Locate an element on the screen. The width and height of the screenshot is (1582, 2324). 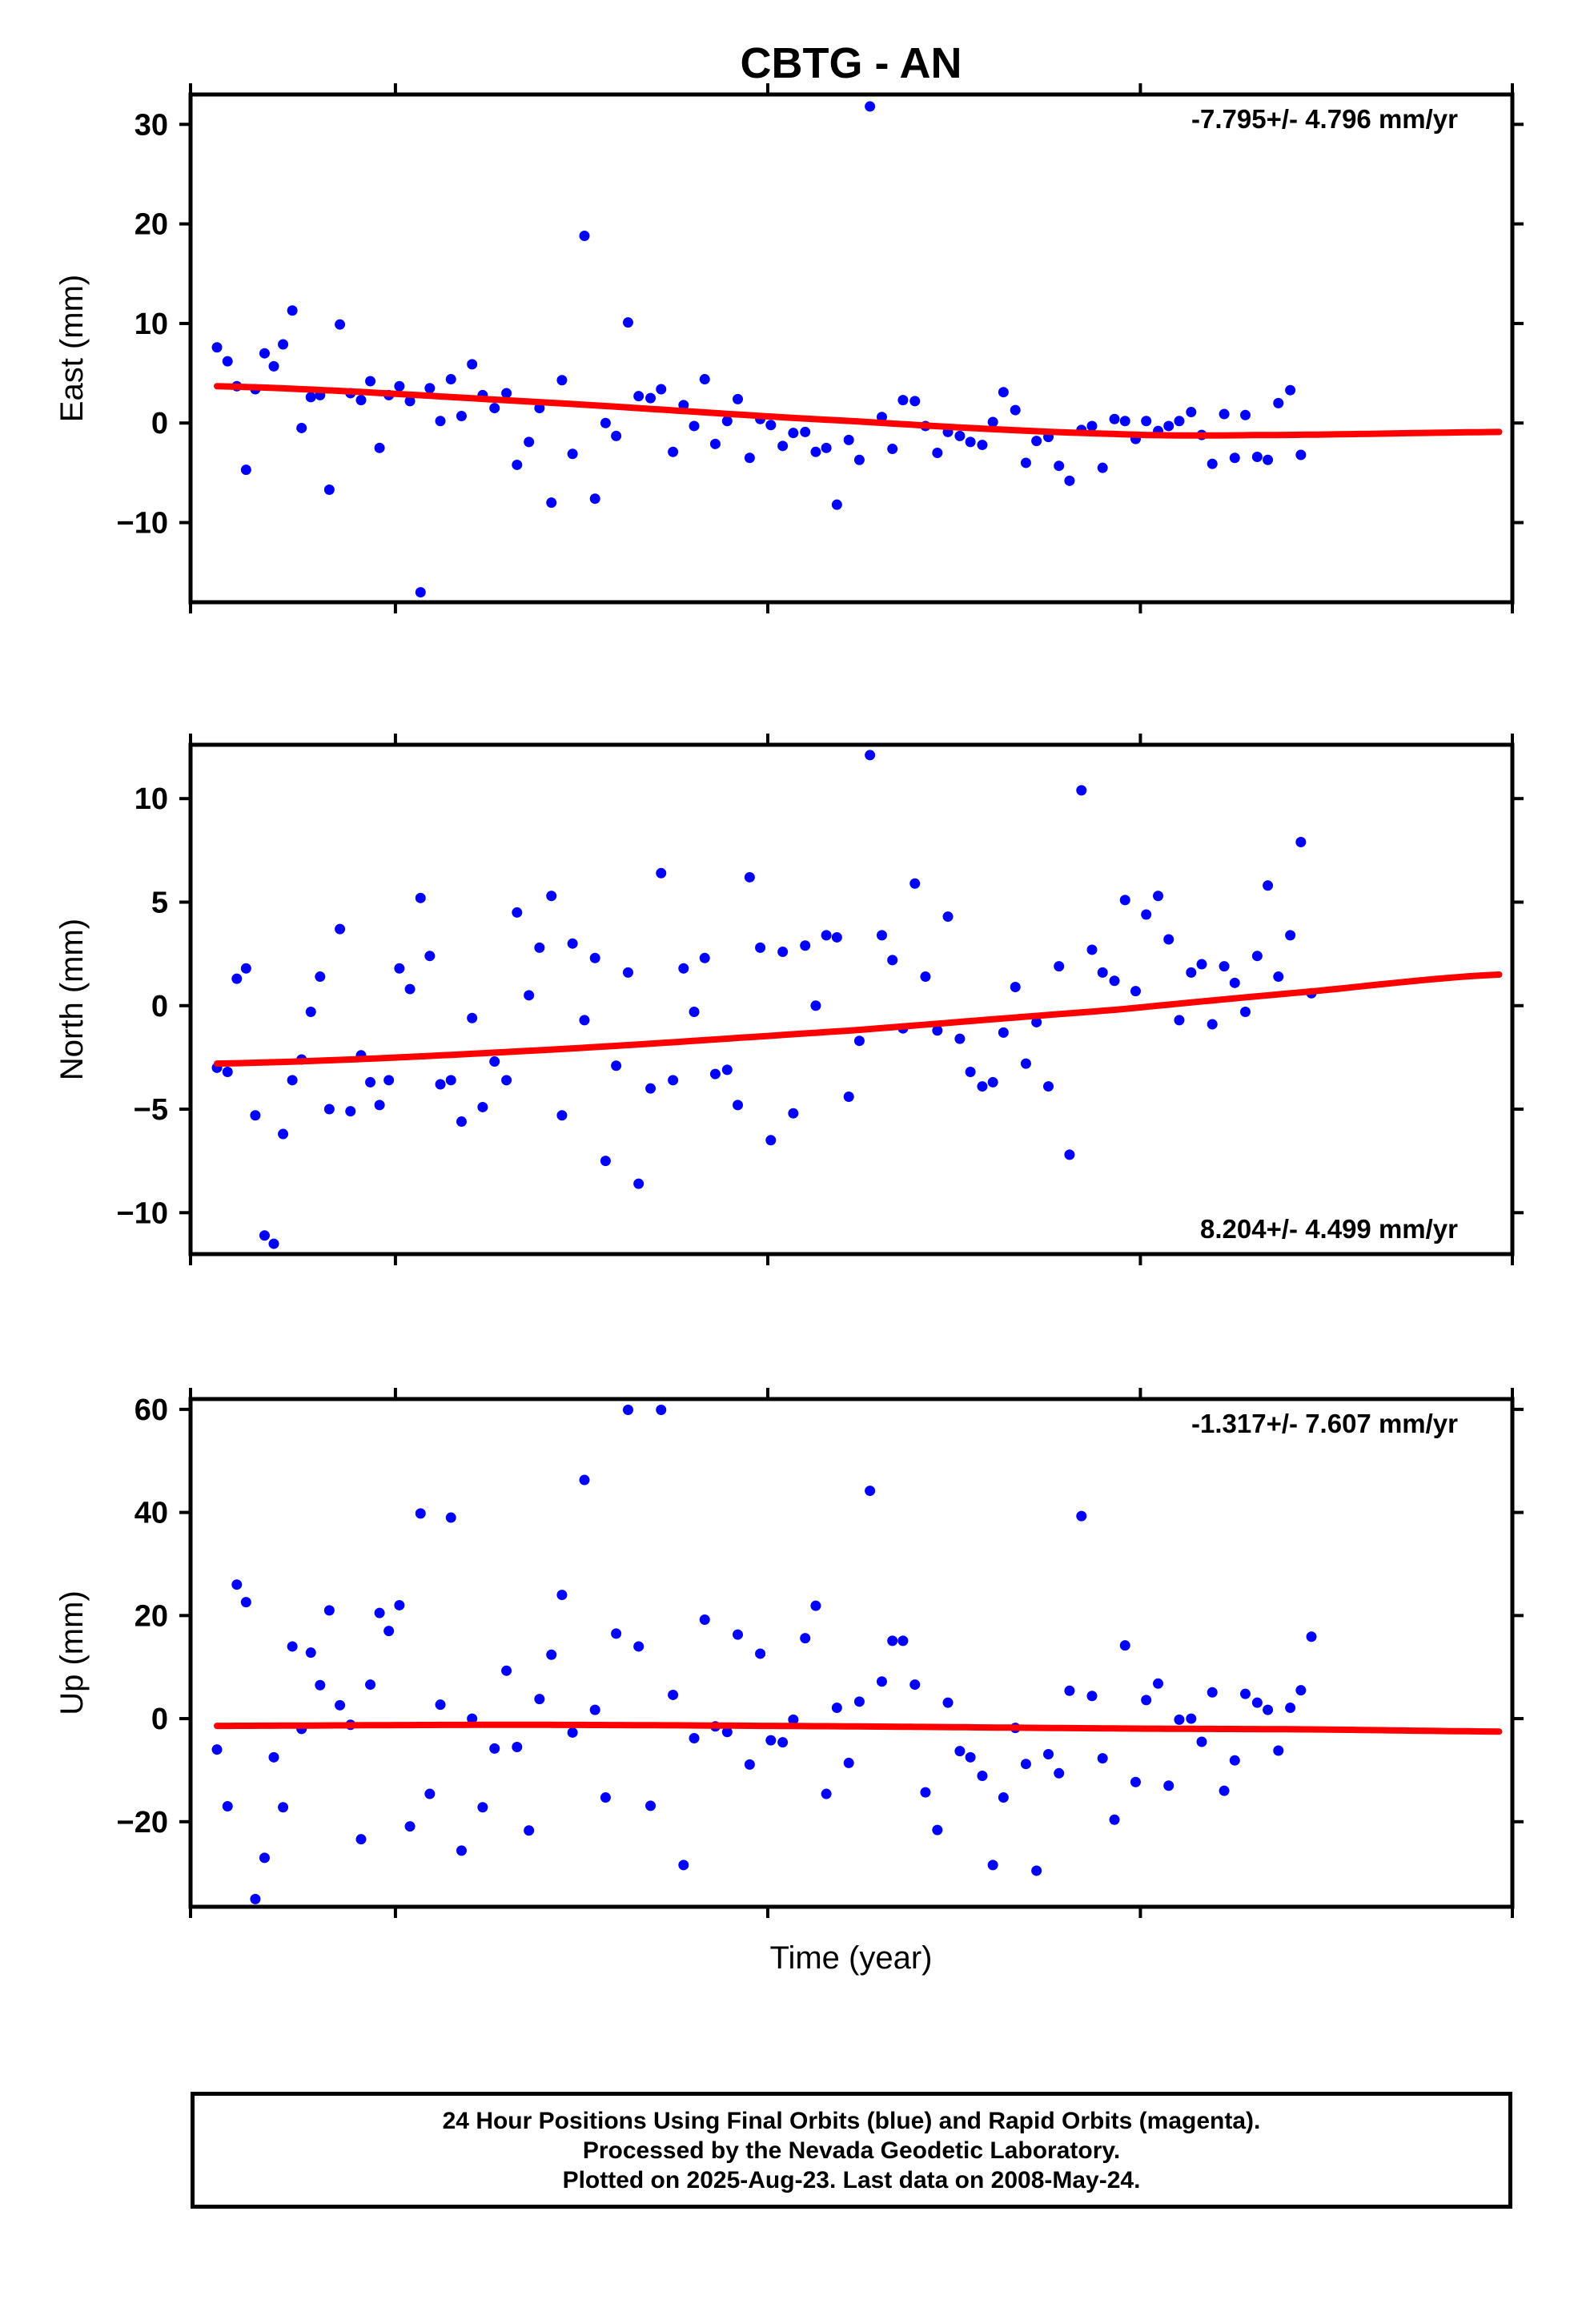
east-ytick-label-0: −10 is located at coordinates (142, 524).